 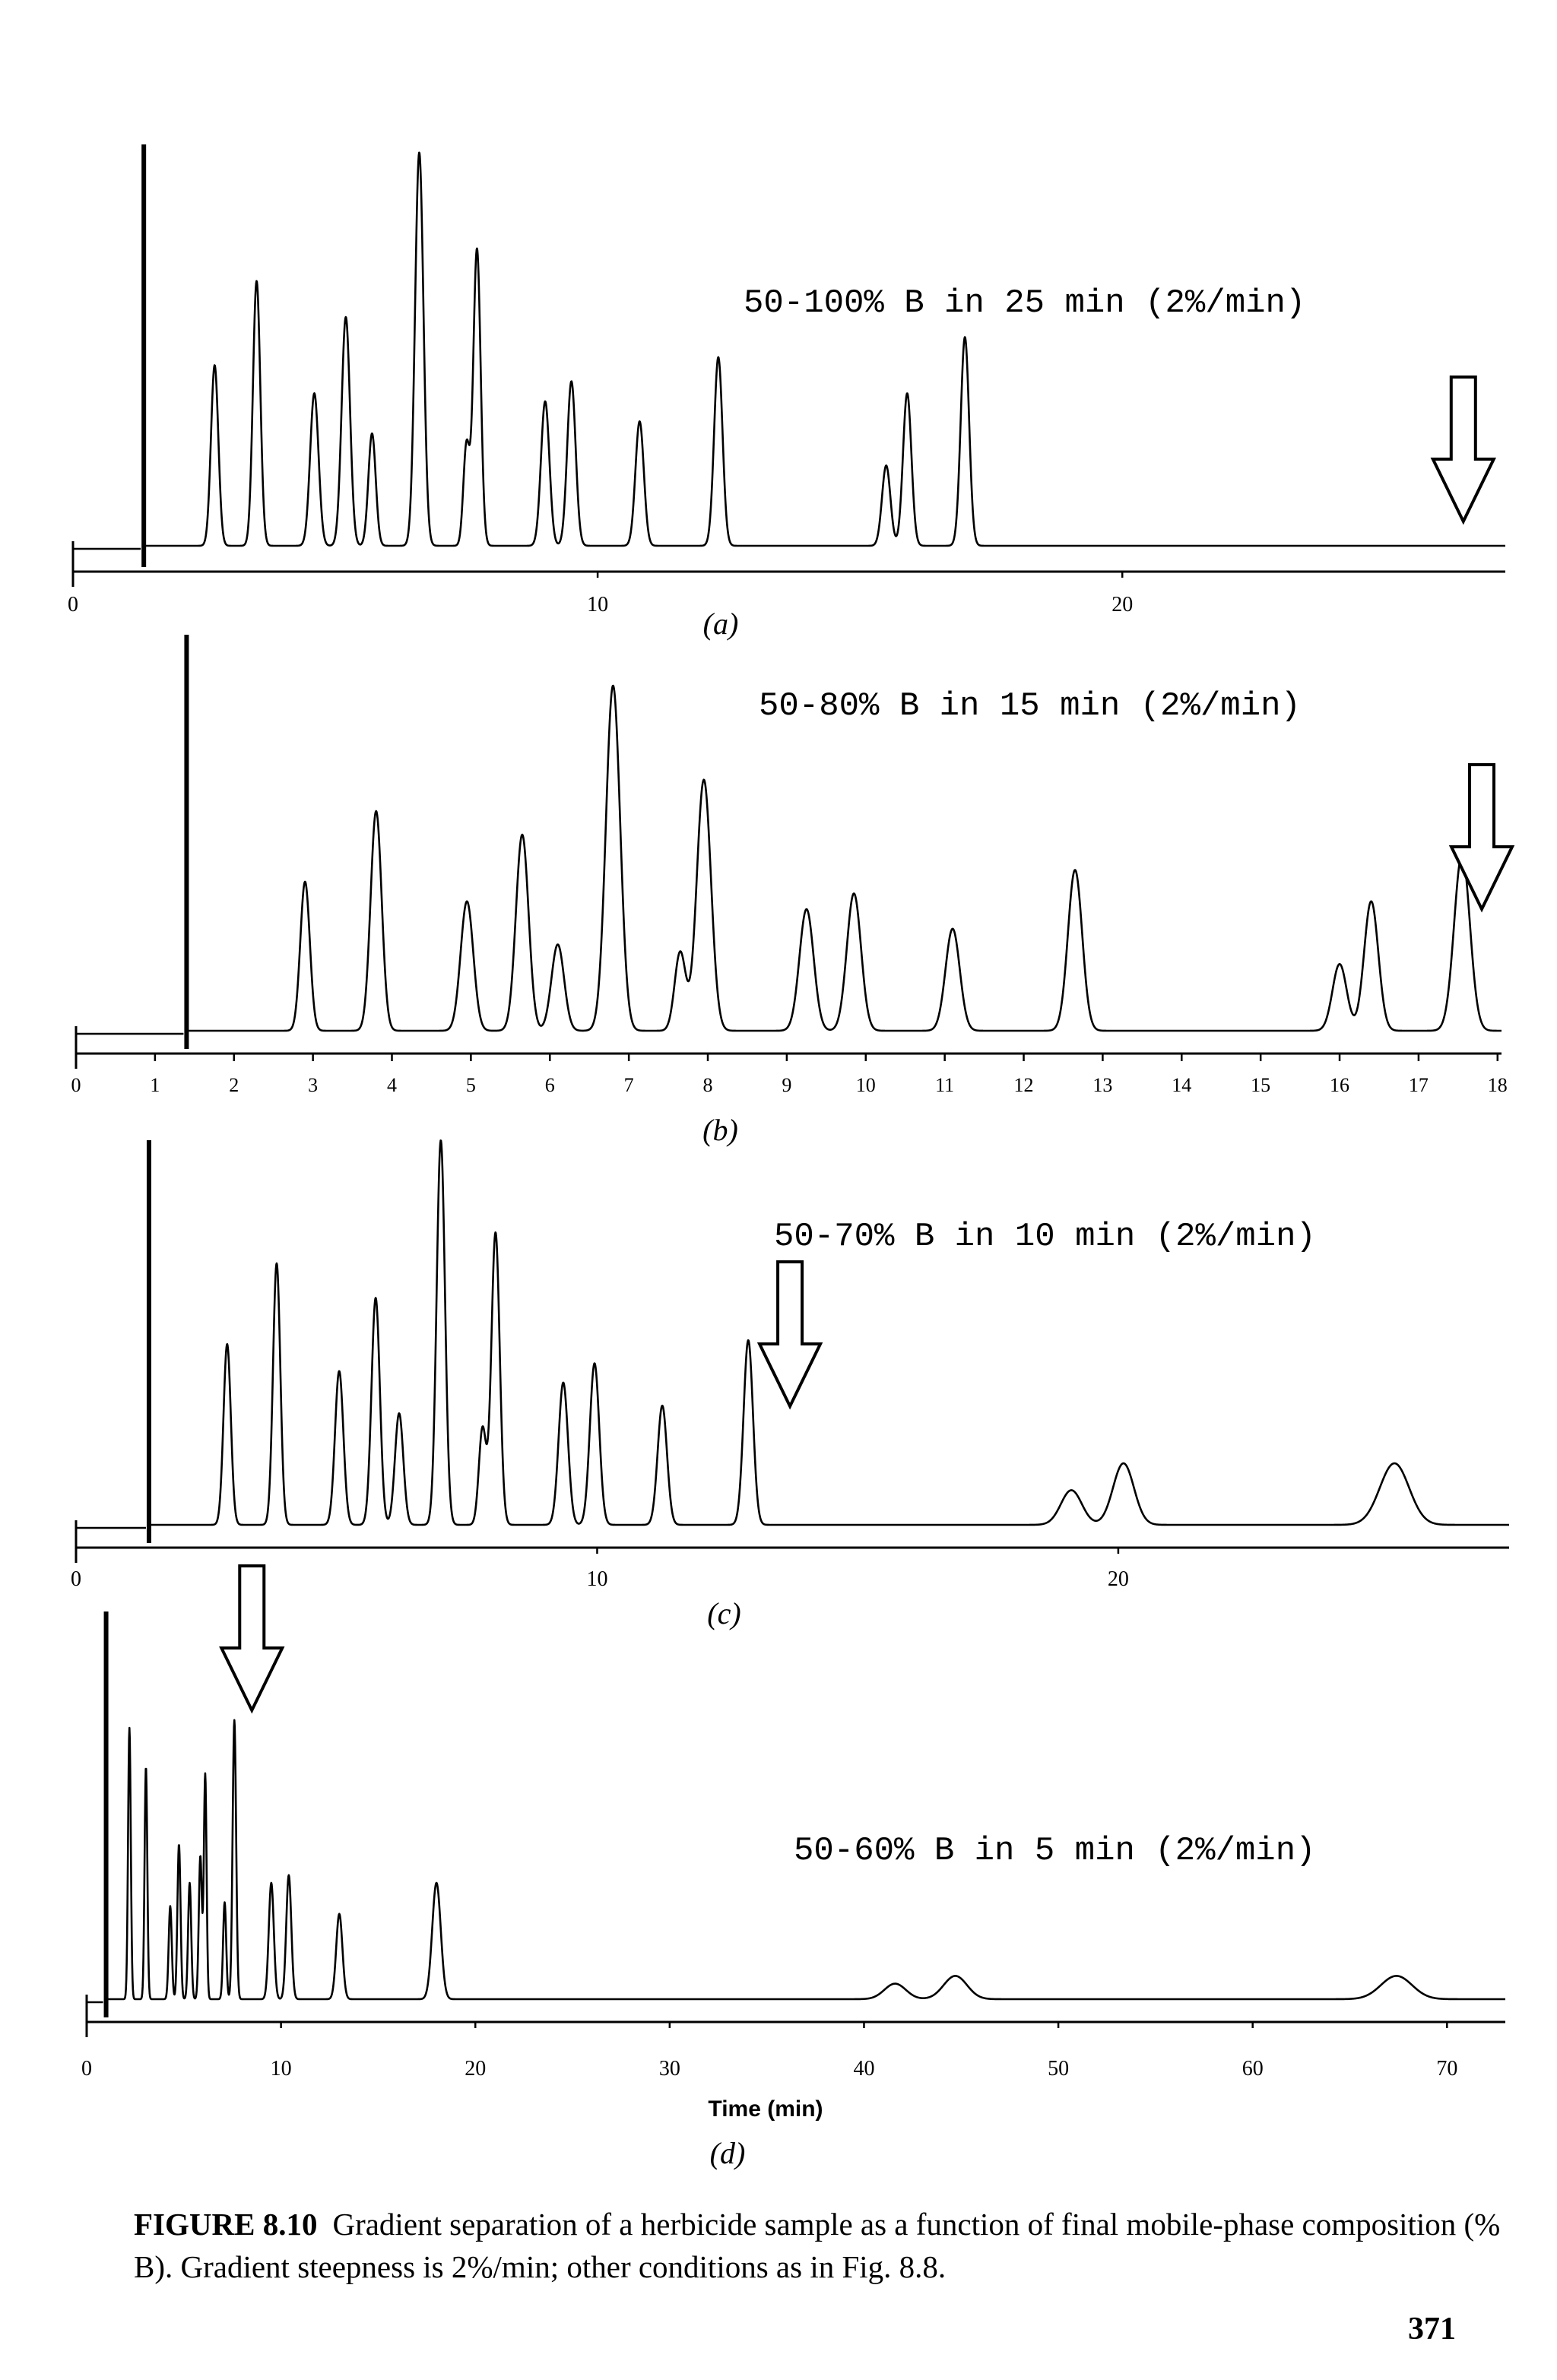 What do you see at coordinates (313, 1085) in the screenshot?
I see `x-tick-label: 3` at bounding box center [313, 1085].